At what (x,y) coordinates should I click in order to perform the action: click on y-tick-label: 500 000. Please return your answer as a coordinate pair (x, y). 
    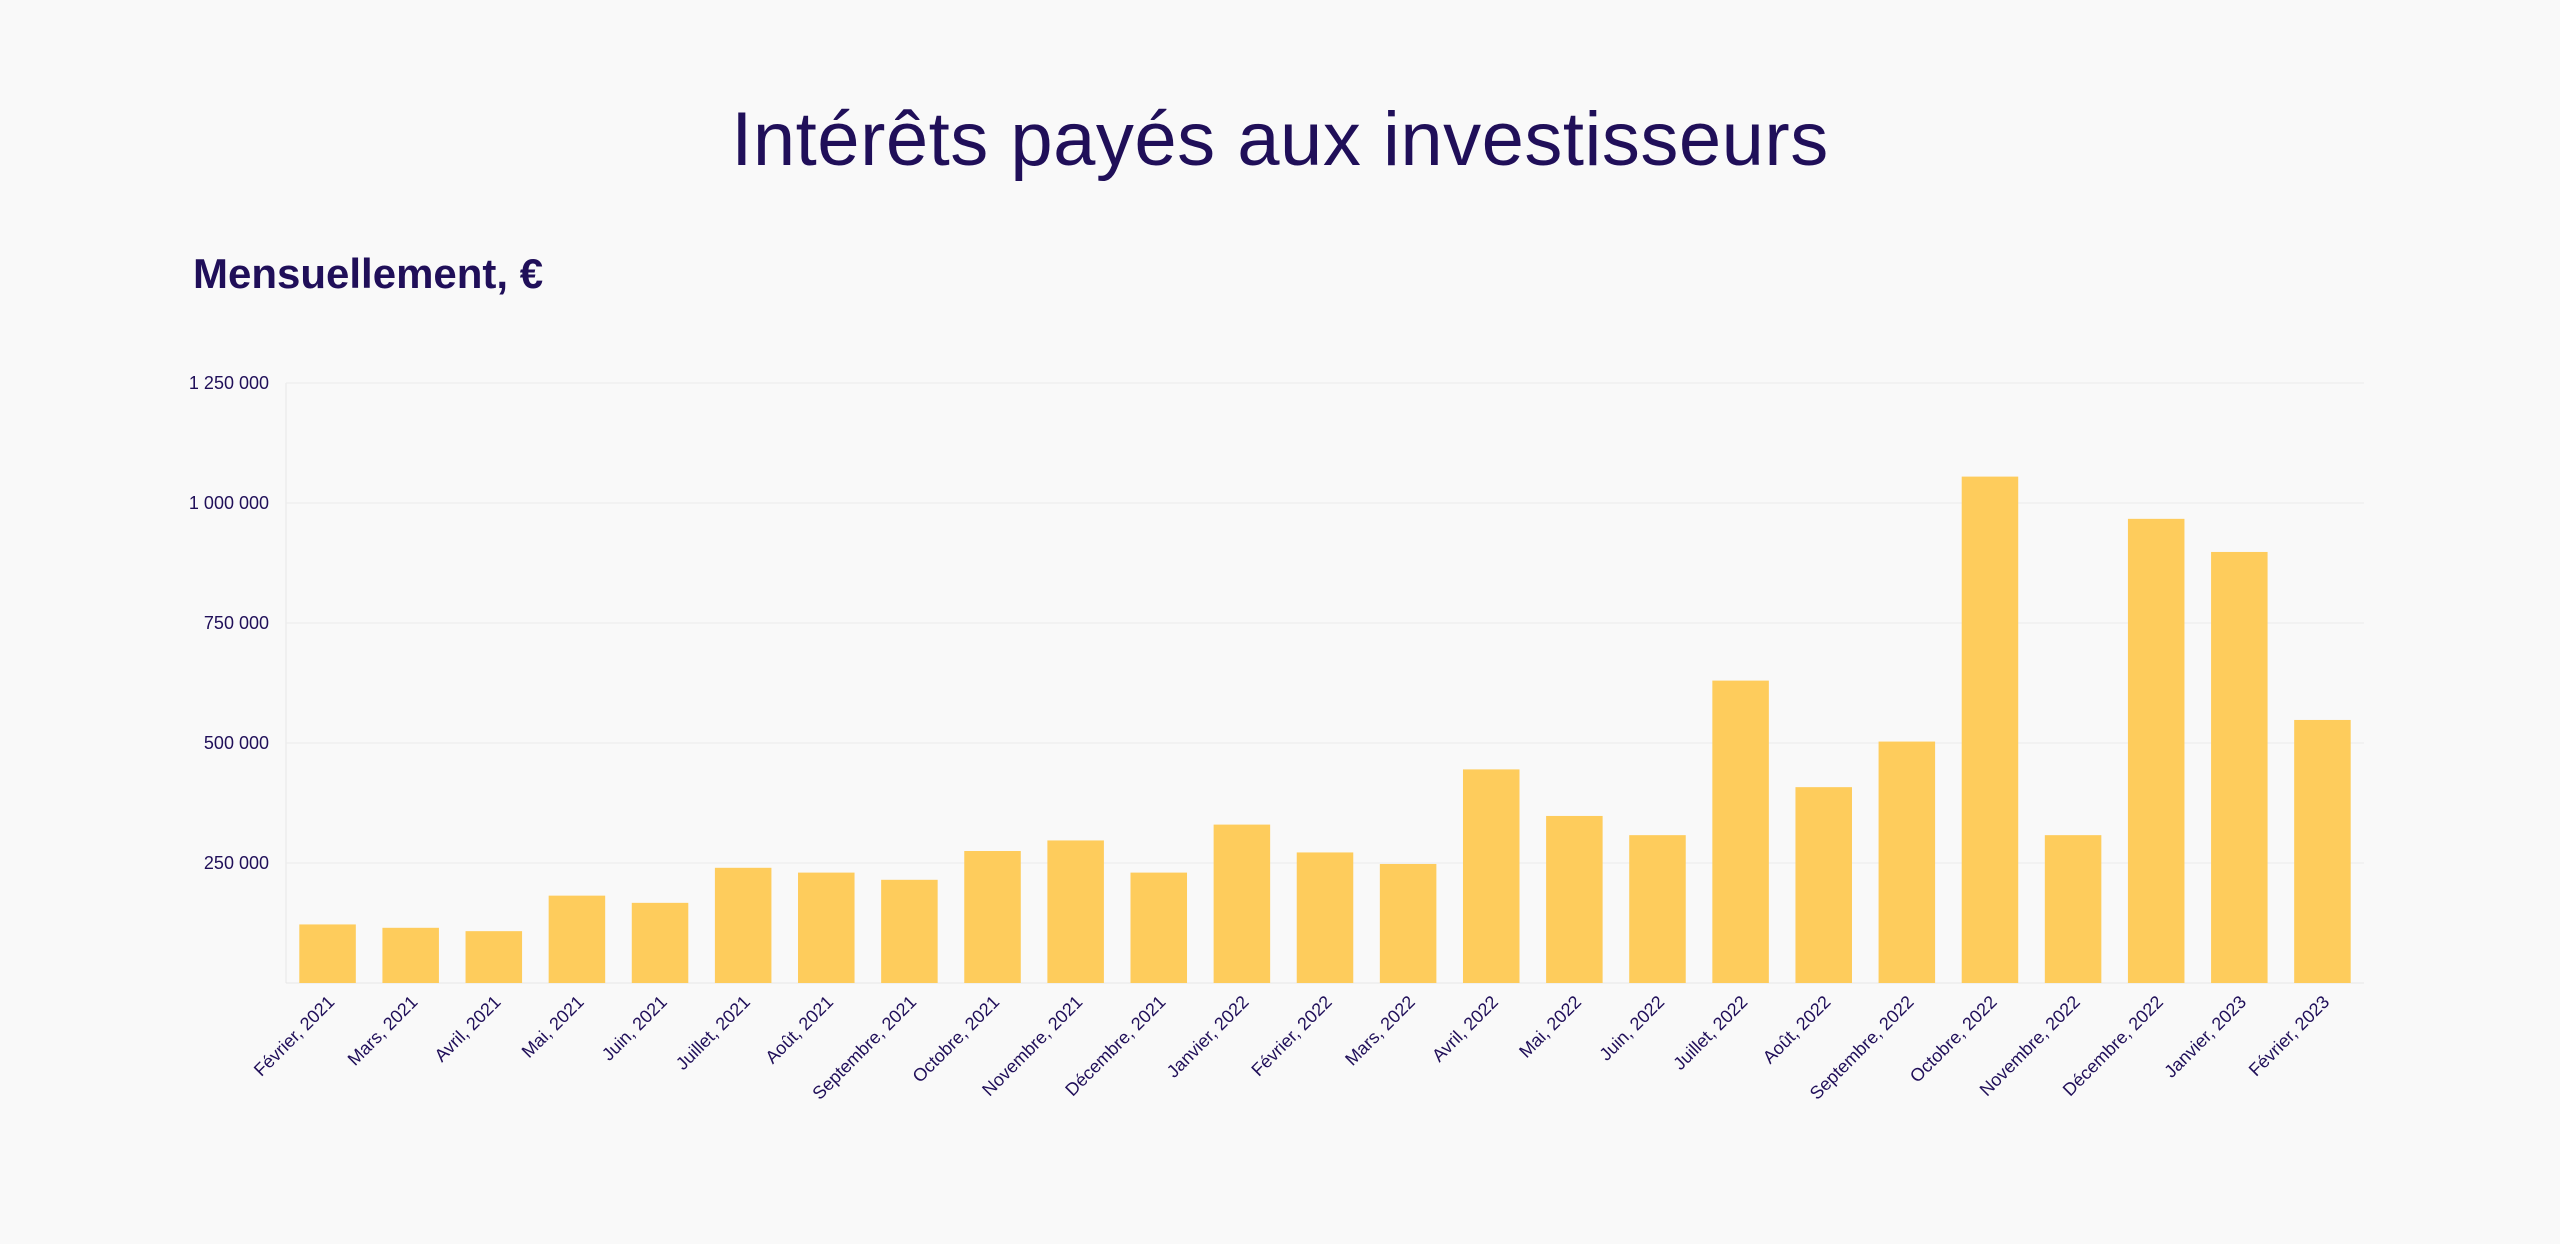
    Looking at the image, I should click on (236, 743).